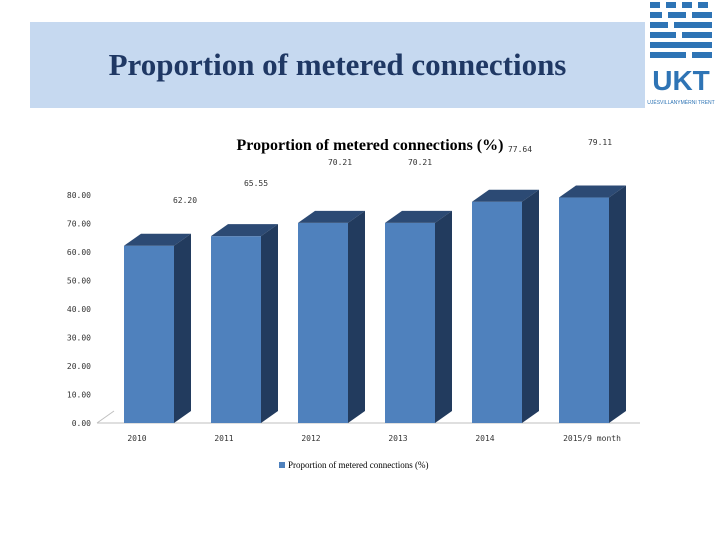  I want to click on x-tick-label: 2010, so click(136, 438).